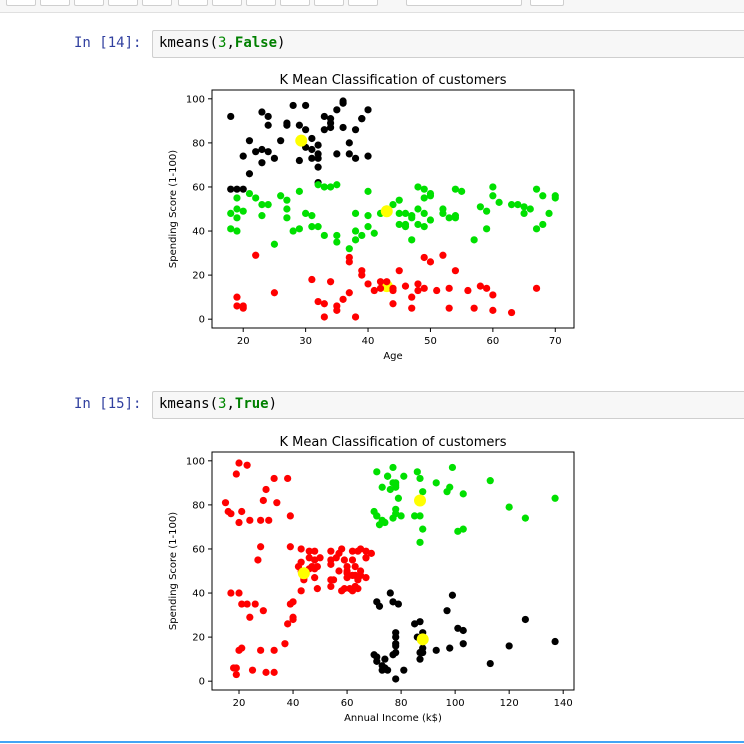 This screenshot has height=744, width=744. Describe the element at coordinates (347, 703) in the screenshot. I see `x-tick-label: 60` at that location.